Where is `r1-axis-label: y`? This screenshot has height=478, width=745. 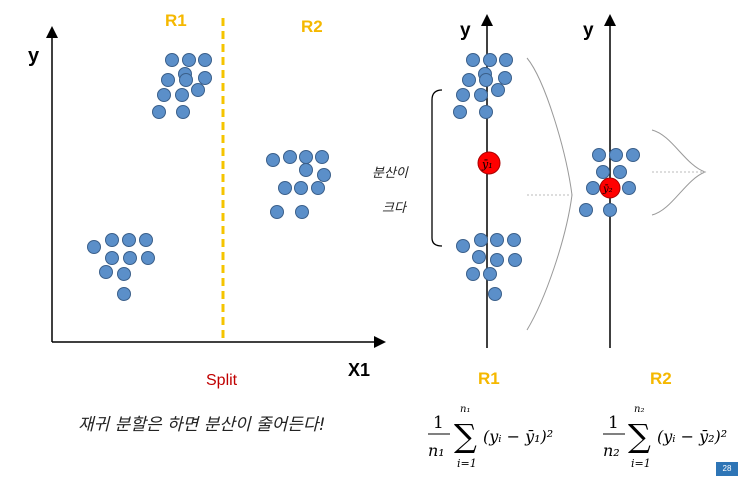
r1-axis-label: y is located at coordinates (465, 30).